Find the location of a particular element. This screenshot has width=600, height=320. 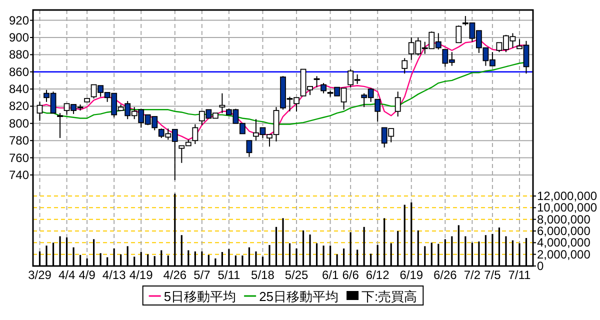

x-tick-label: 6/19 is located at coordinates (412, 275).